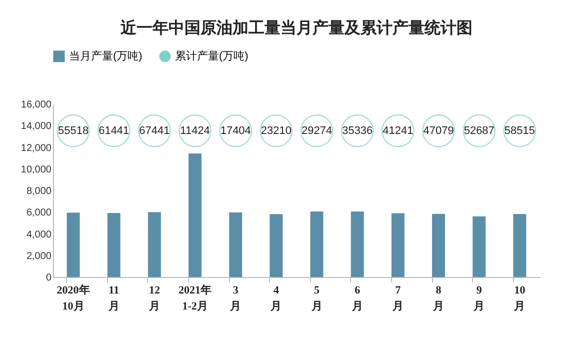 This screenshot has width=562, height=337. I want to click on text: 11424, so click(195, 130).